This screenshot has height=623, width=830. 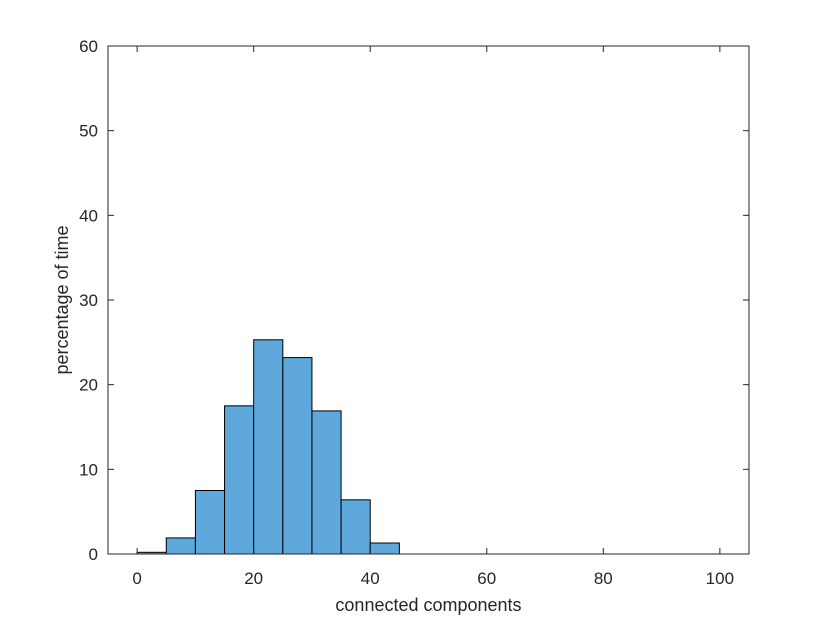 I want to click on x-tick-label: 80, so click(x=603, y=578).